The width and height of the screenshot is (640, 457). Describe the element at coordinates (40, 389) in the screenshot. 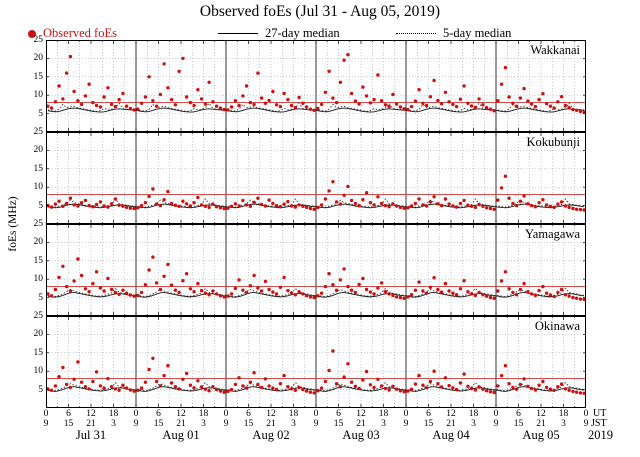

I see `y-tick-label: 5` at that location.